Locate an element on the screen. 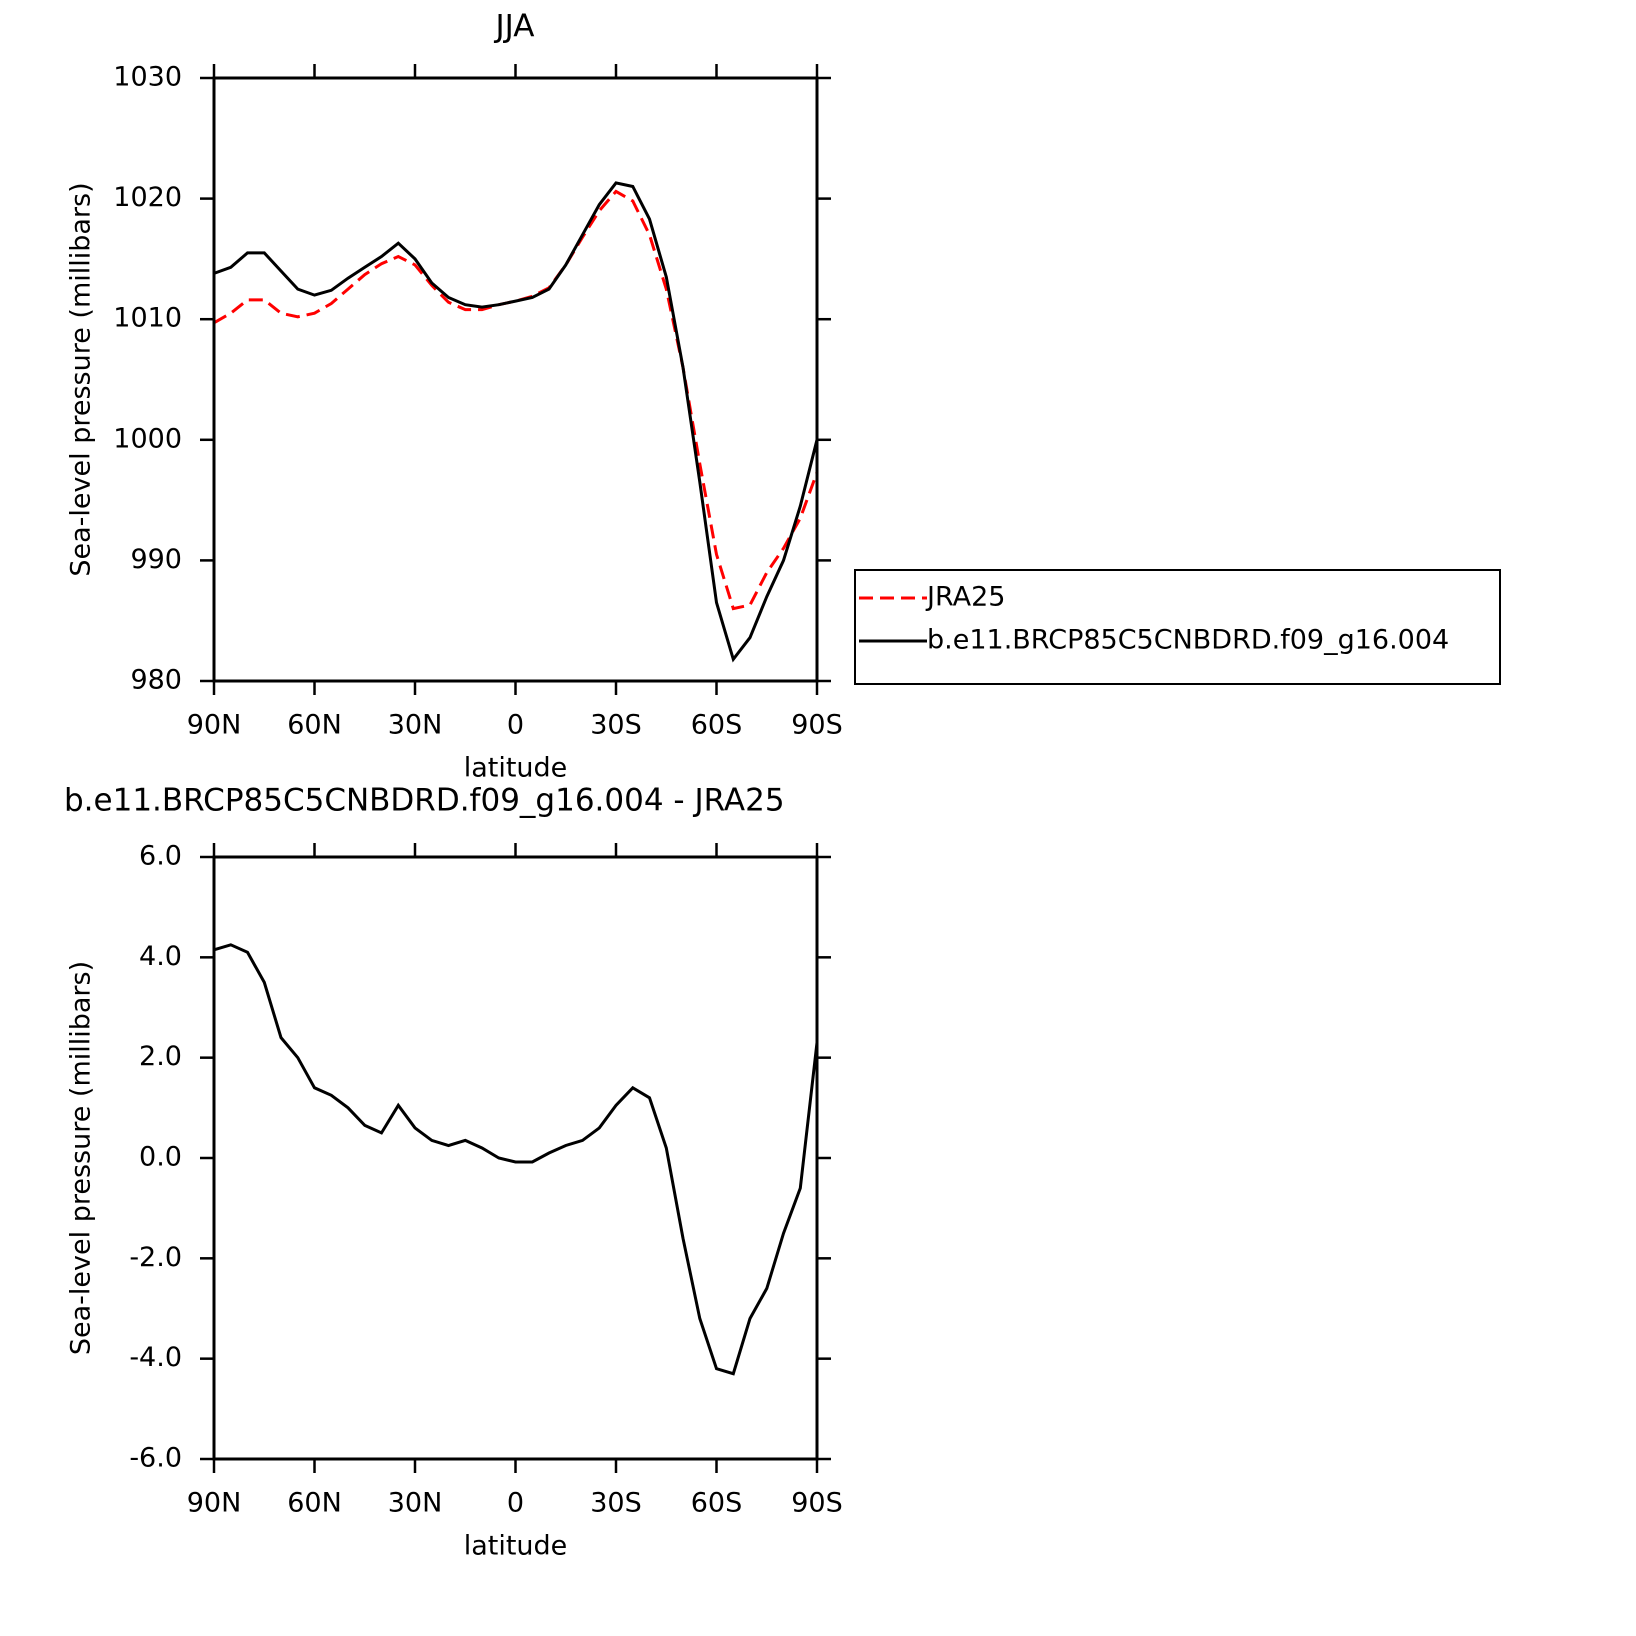 This screenshot has width=1636, height=1636. y-tick-label: -6.0 is located at coordinates (155, 1458).